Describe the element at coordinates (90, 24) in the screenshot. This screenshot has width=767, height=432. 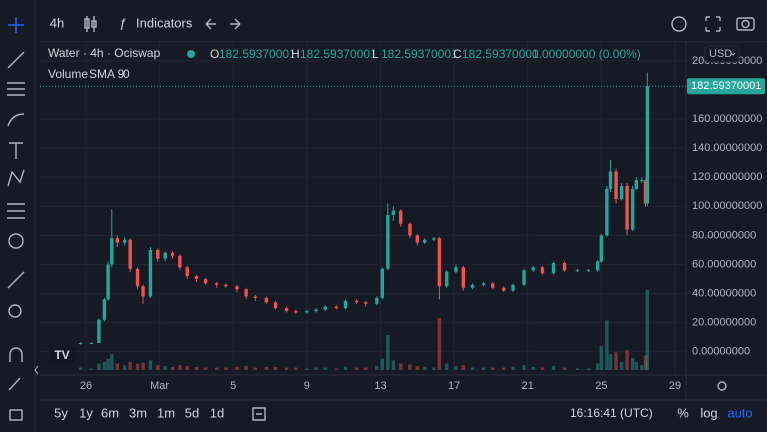
I see `chart-type-button` at that location.